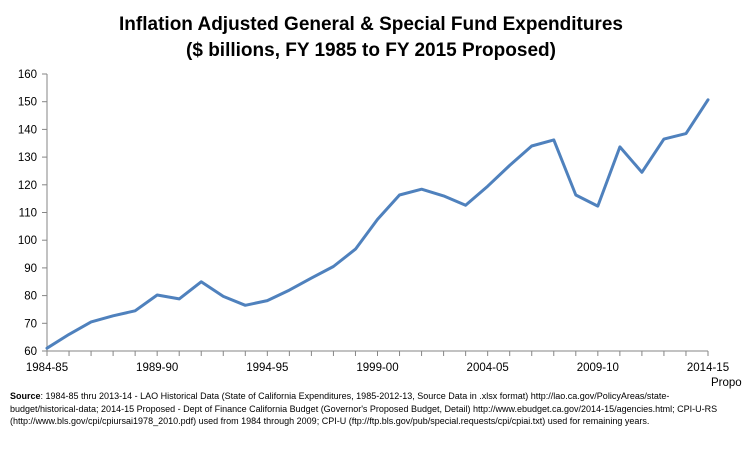  What do you see at coordinates (708, 368) in the screenshot?
I see `x-tick-label: 2014-15` at bounding box center [708, 368].